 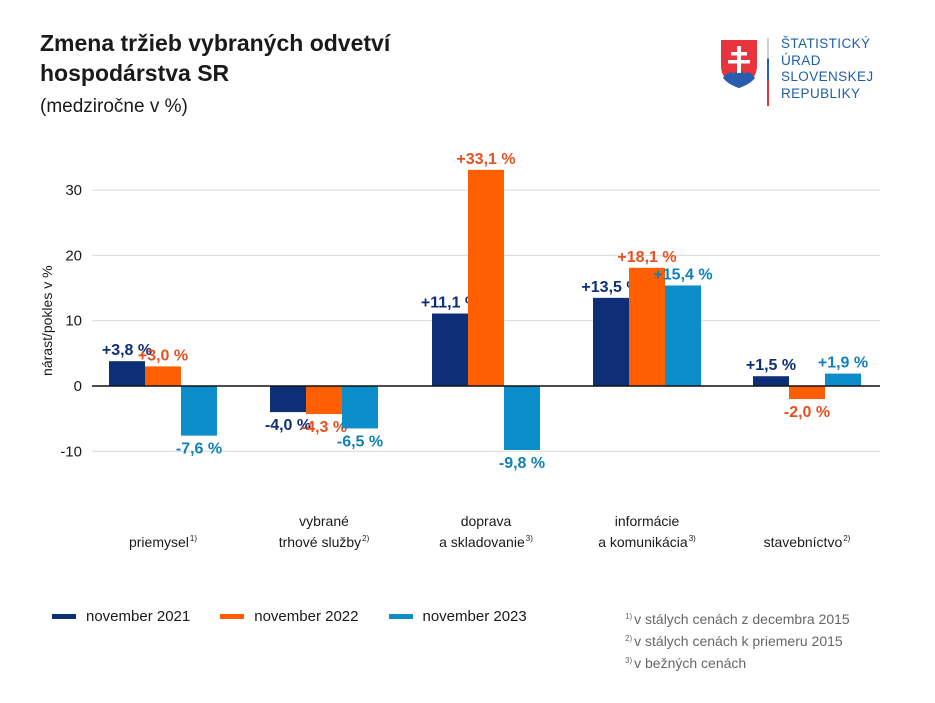 What do you see at coordinates (288, 425) in the screenshot?
I see `data-label: -4,0 %` at bounding box center [288, 425].